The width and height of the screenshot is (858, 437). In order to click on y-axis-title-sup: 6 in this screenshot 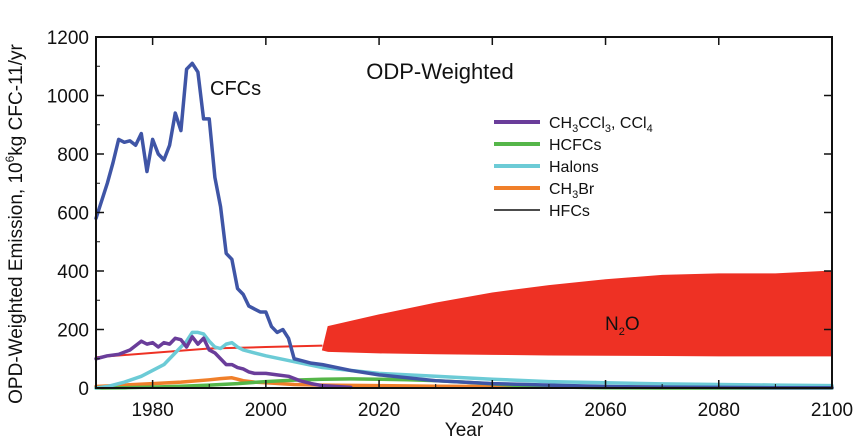, I will do `click(10, 158)`.